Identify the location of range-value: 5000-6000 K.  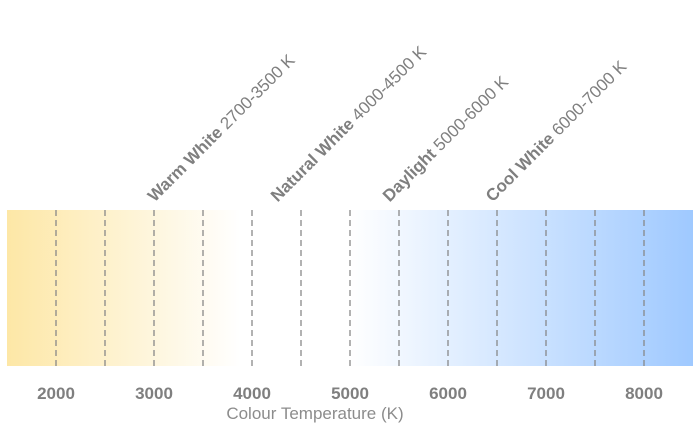
(469, 115).